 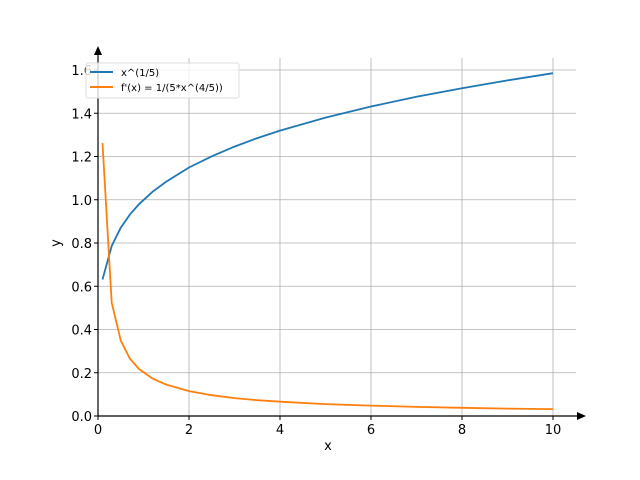 I want to click on x-tick-label: 6, so click(x=371, y=430).